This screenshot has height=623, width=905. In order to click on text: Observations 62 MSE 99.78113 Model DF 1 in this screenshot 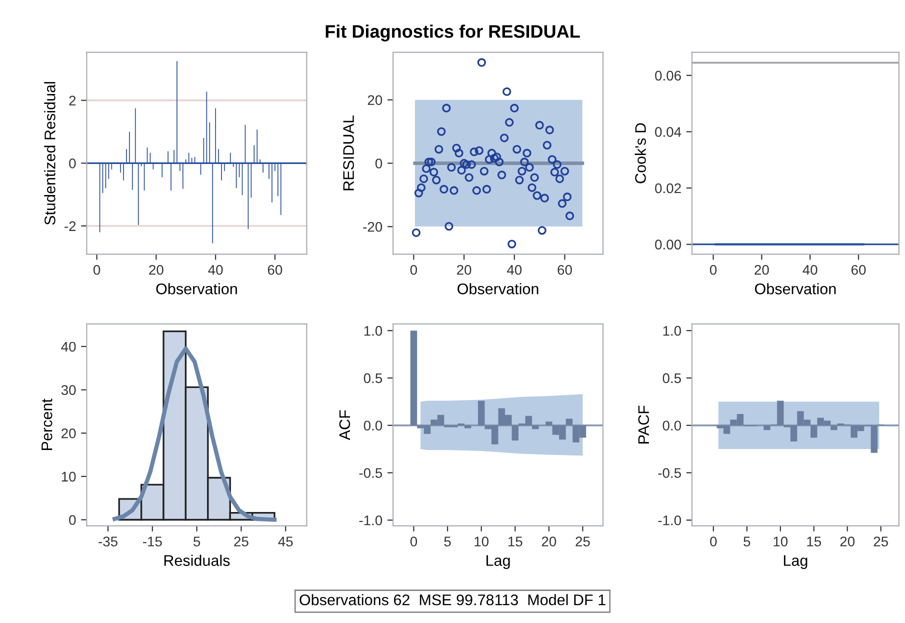, I will do `click(453, 600)`.